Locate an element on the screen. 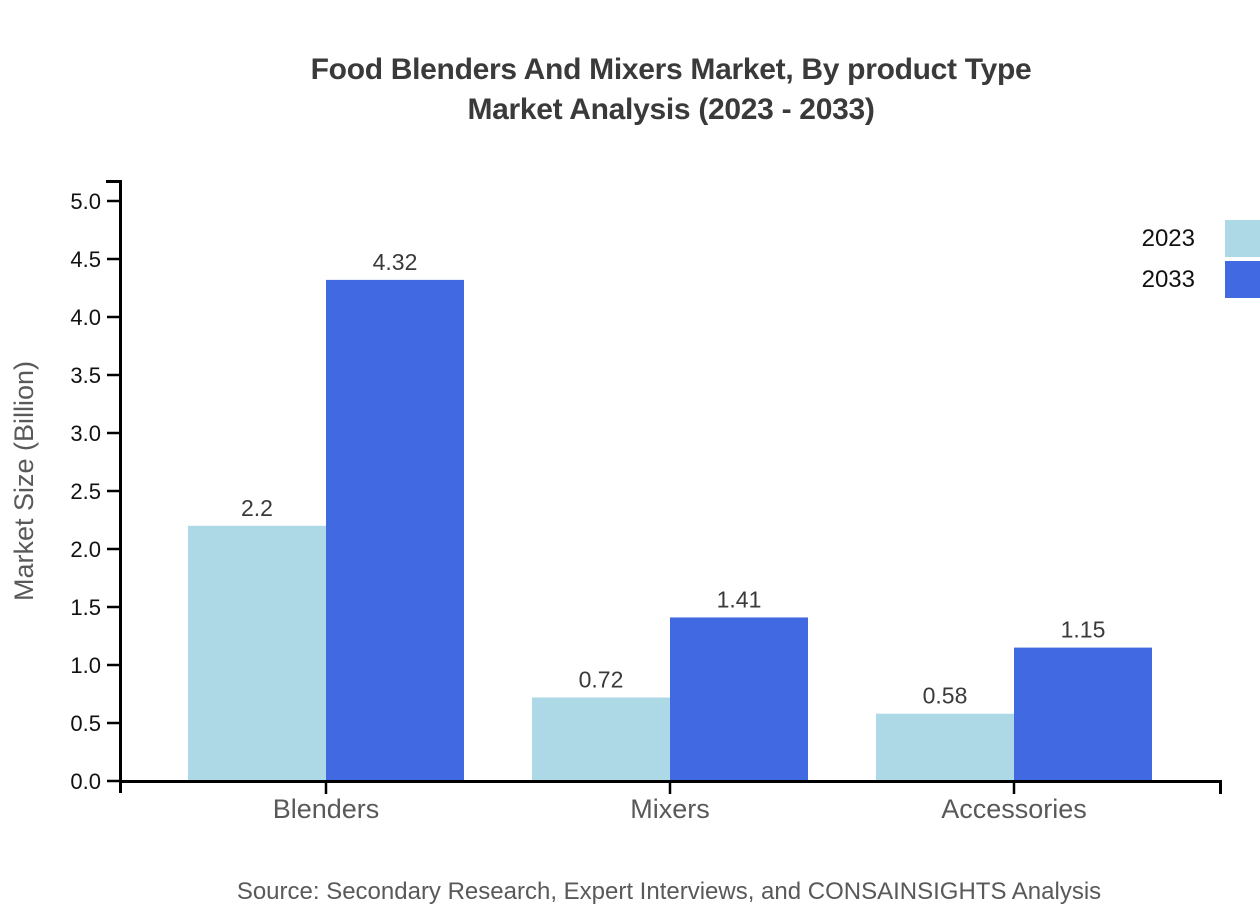 The image size is (1260, 920). bar-2023-Blenders is located at coordinates (257, 653).